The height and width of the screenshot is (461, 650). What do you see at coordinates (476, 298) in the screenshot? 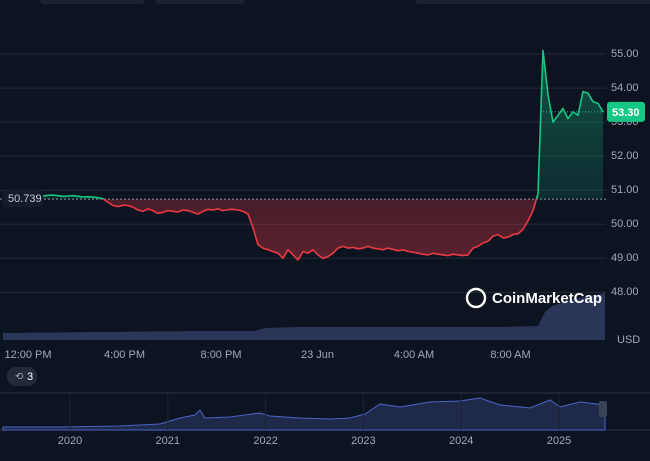
I see `watermark-logo` at bounding box center [476, 298].